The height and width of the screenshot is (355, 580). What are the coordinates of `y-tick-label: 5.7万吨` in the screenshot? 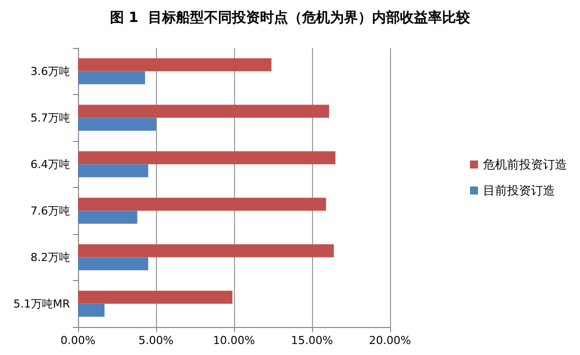 It's located at (50, 117).